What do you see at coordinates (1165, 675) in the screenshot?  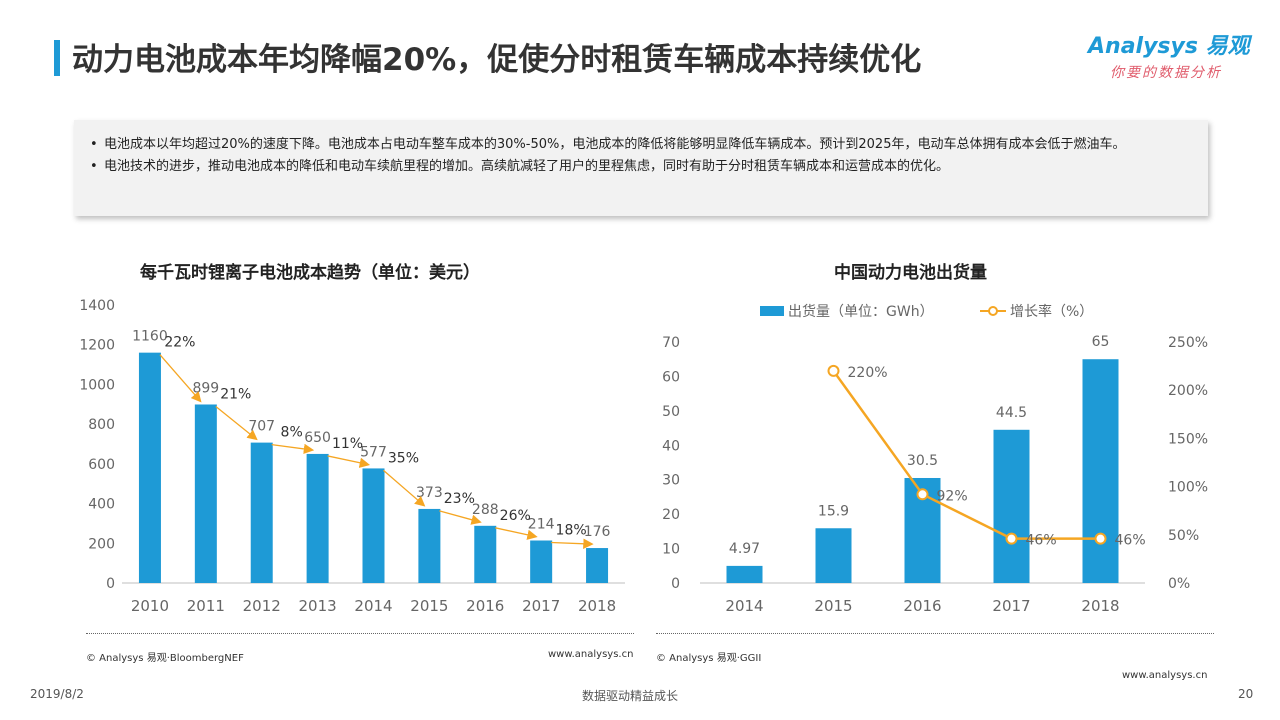 I see `right-url: www.analysys.cn` at bounding box center [1165, 675].